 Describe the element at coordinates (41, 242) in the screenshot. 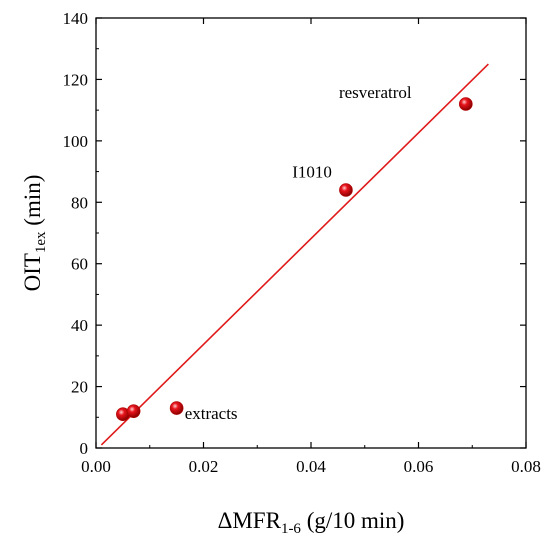

I see `y-axis-title-sub: 1ex` at that location.